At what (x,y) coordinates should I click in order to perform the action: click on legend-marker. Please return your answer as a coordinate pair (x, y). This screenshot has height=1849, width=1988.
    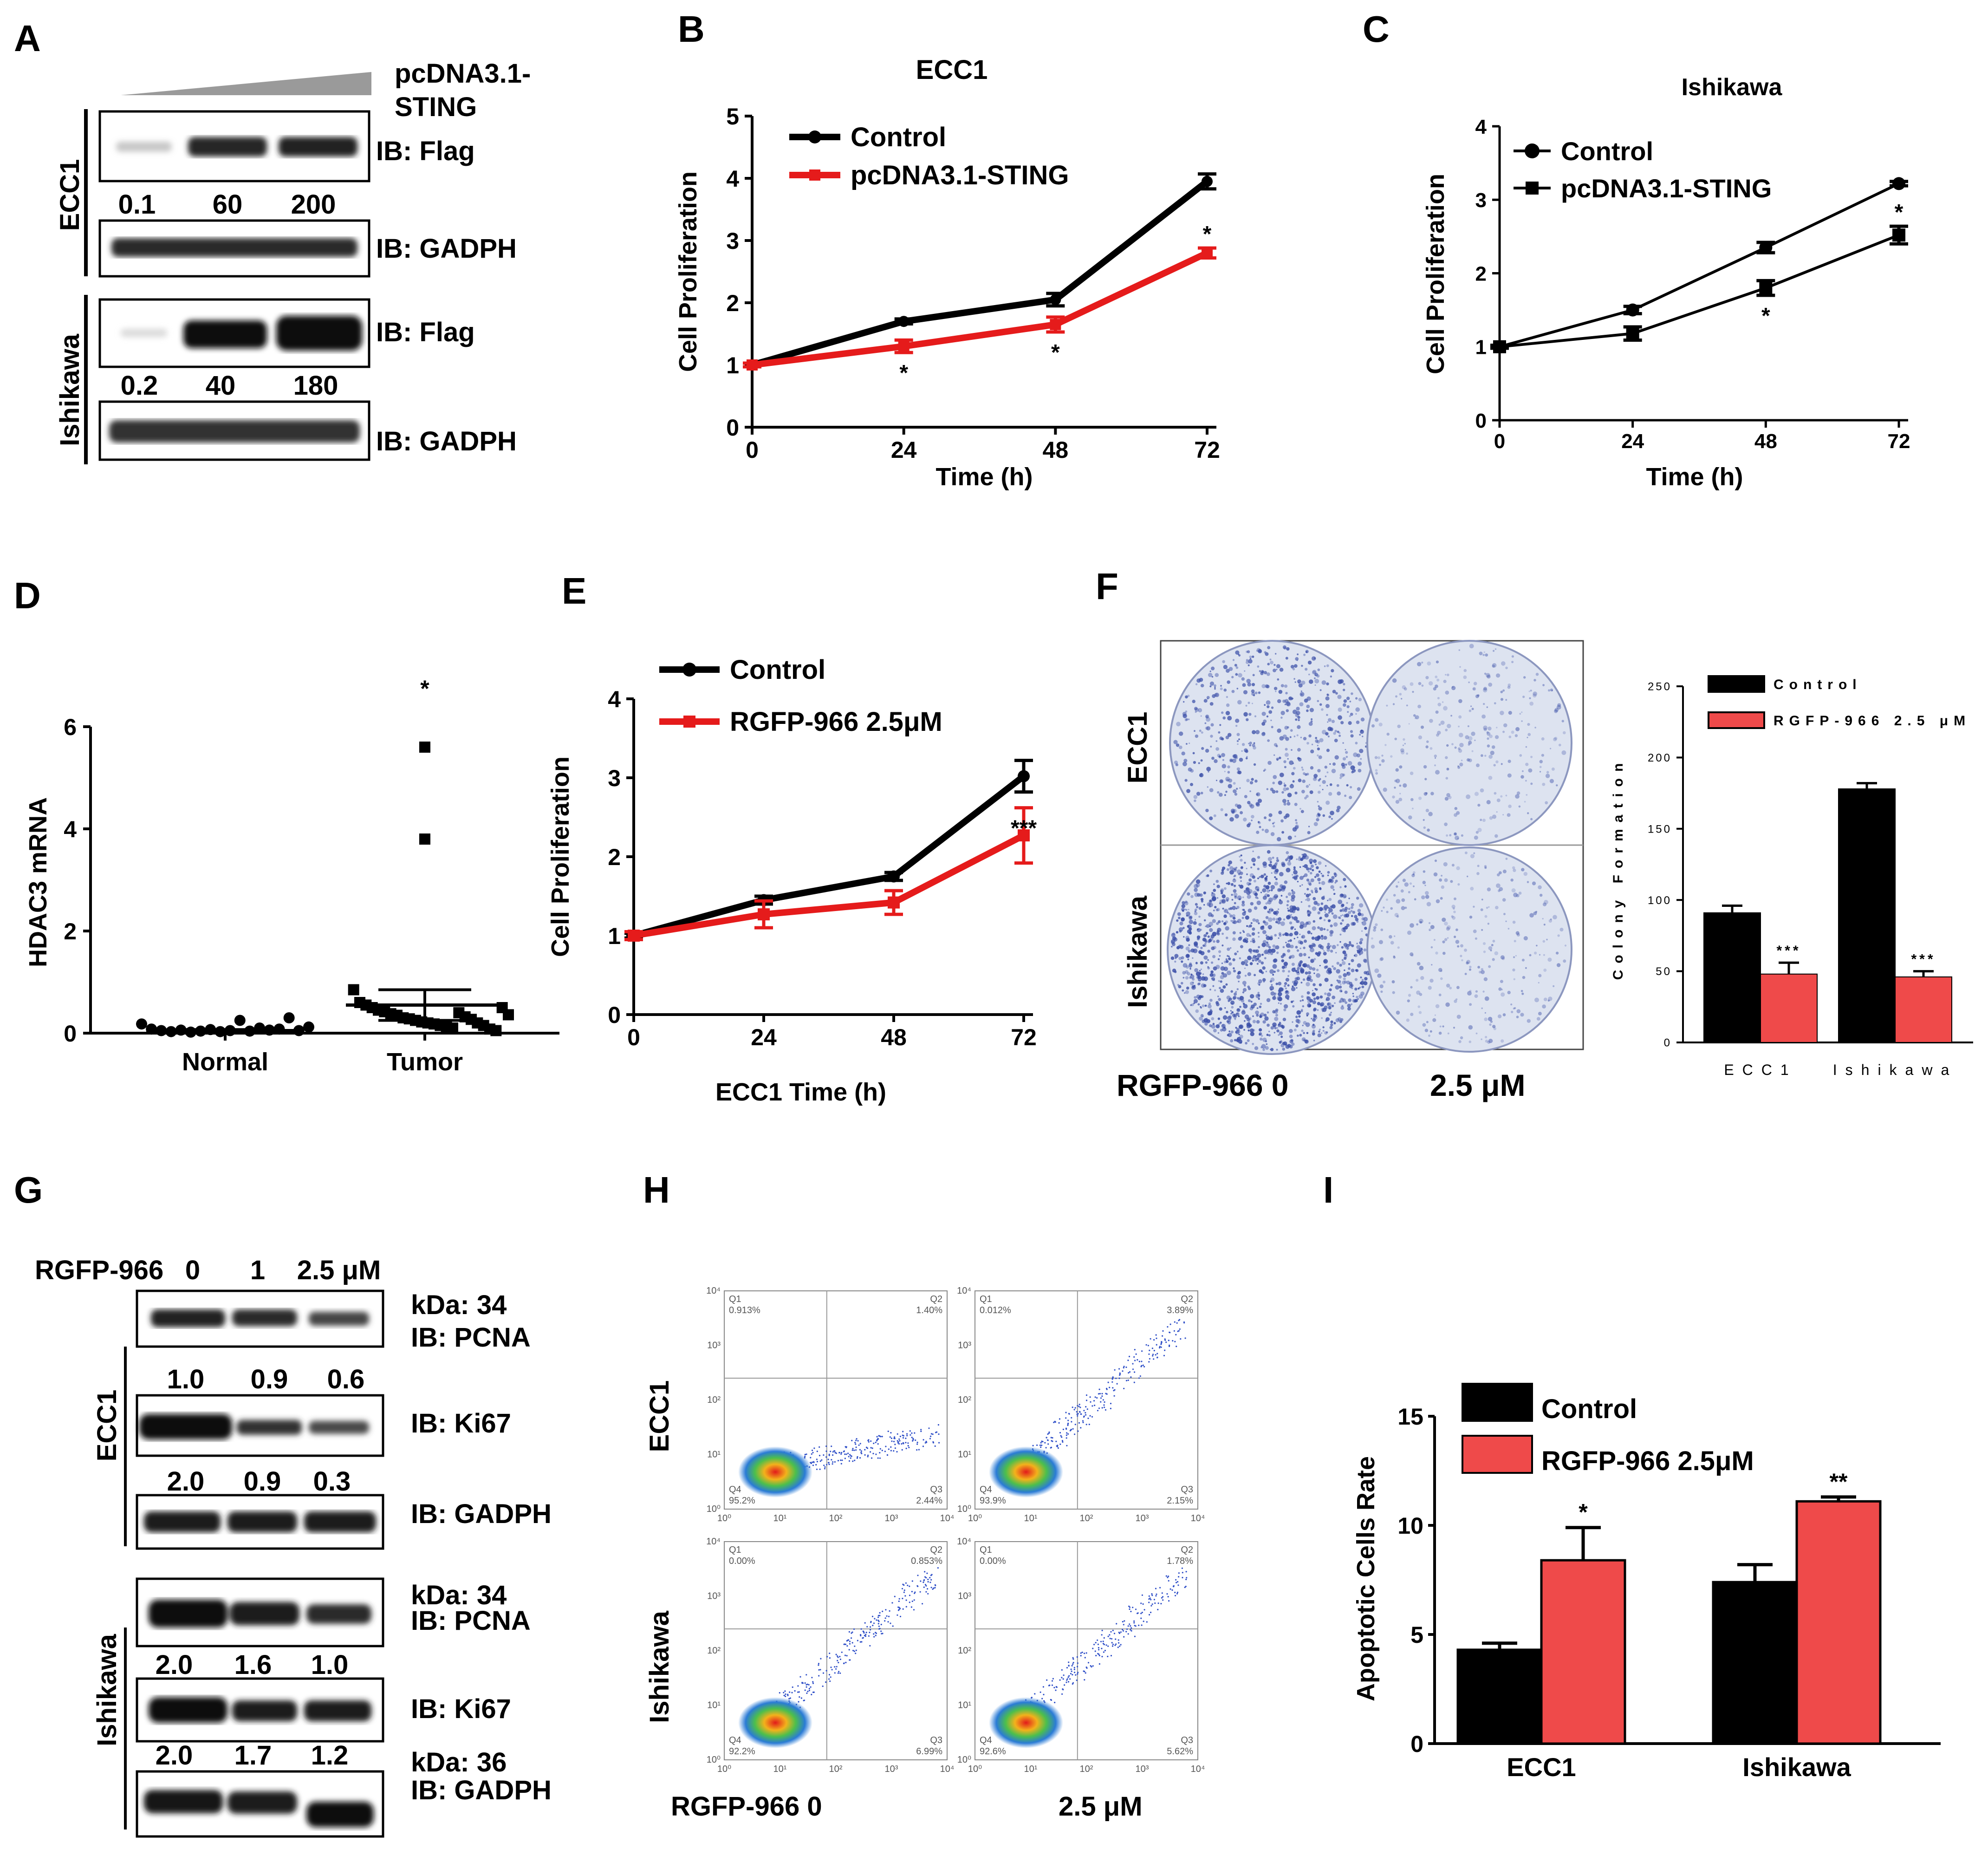
    Looking at the image, I should click on (1532, 150).